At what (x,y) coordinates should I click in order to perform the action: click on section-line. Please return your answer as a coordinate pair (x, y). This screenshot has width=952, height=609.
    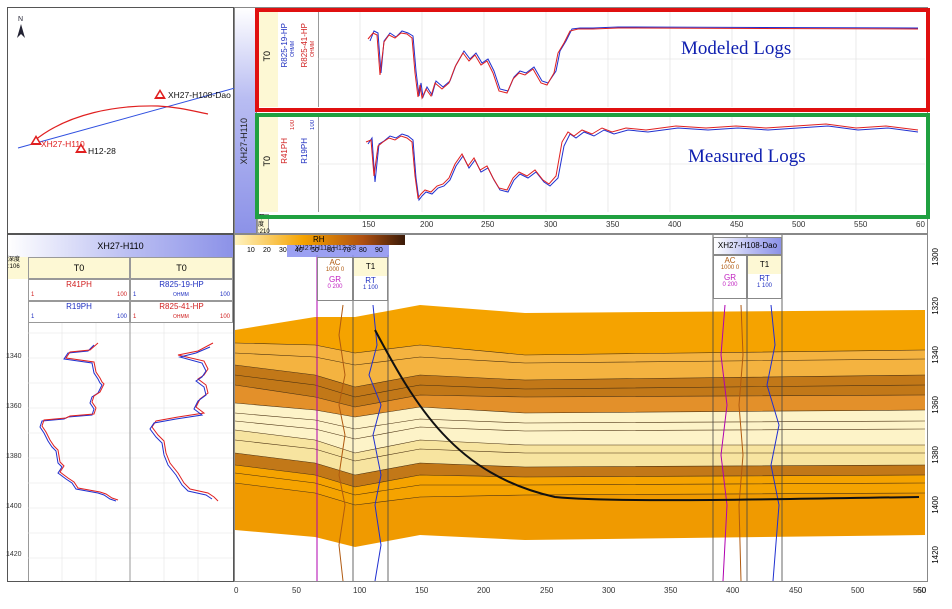
    Looking at the image, I should click on (126, 118).